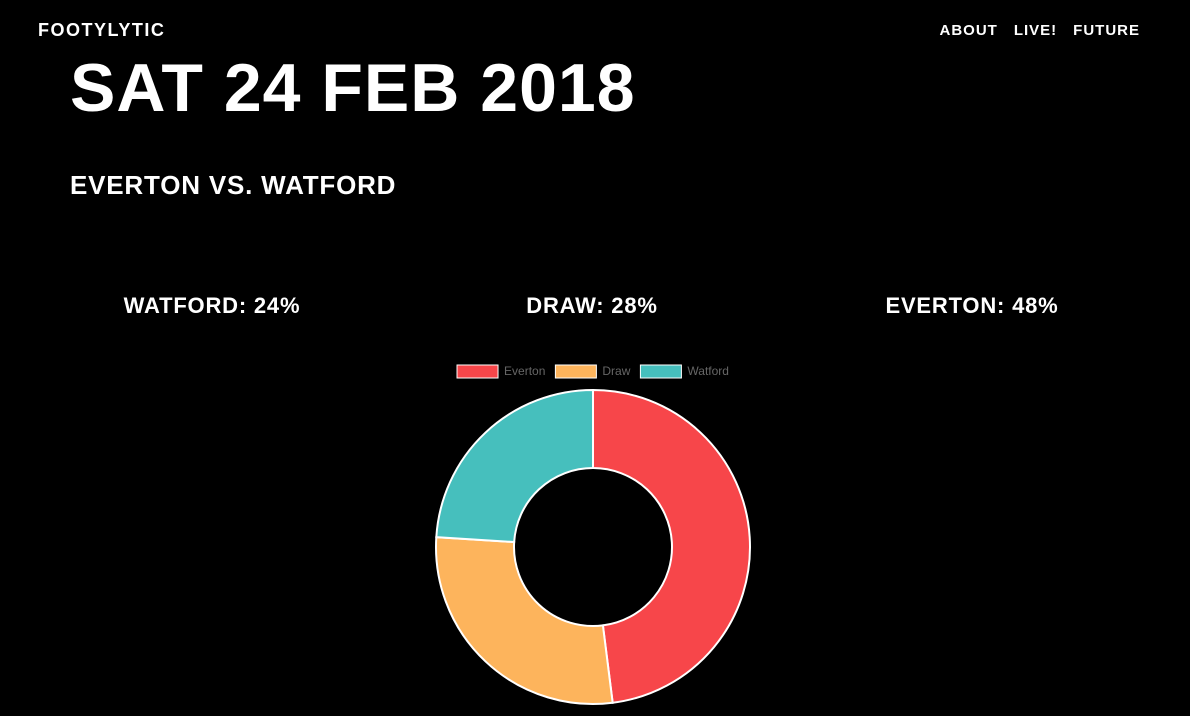 The image size is (1190, 716). Describe the element at coordinates (524, 620) in the screenshot. I see `doughnut-slice-draw` at that location.